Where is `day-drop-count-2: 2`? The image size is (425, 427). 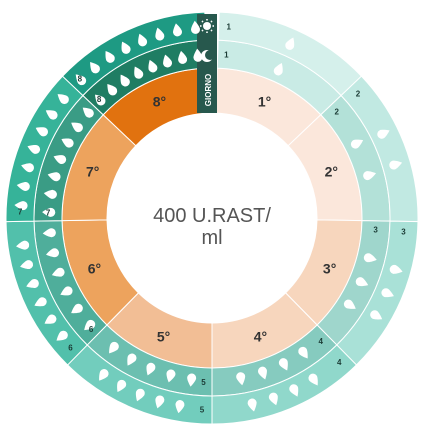 day-drop-count-2: 2 is located at coordinates (358, 93).